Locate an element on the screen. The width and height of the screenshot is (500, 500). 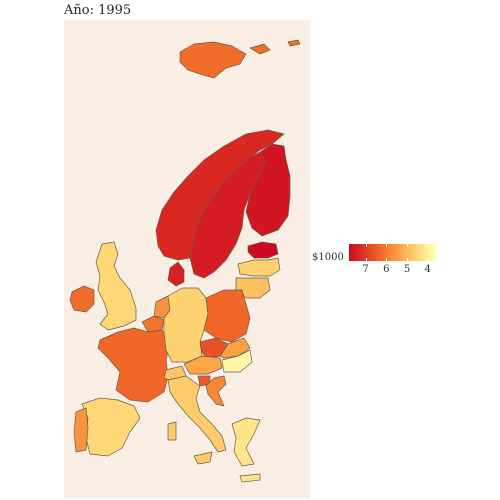
United-Kingdom is located at coordinates (116, 286).